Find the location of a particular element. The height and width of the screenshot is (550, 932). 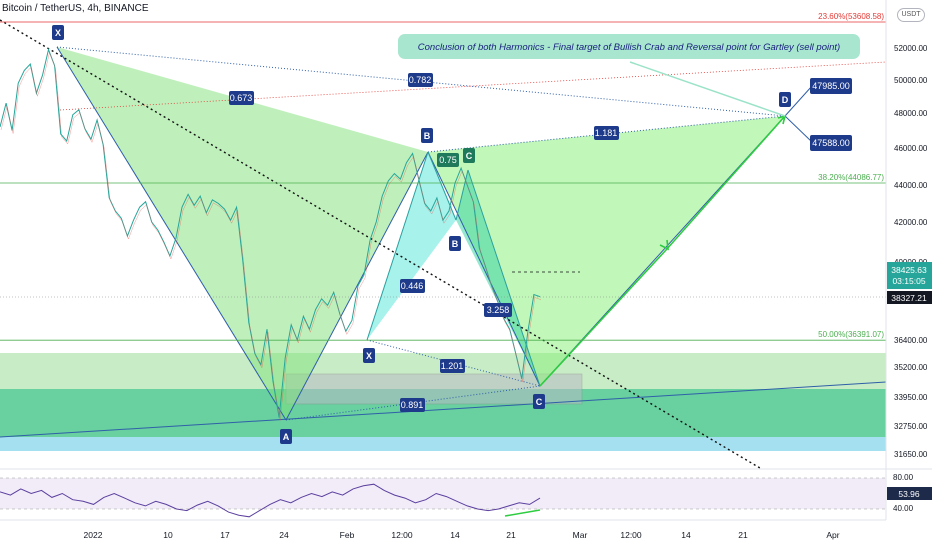

zone-blue is located at coordinates (443, 444).